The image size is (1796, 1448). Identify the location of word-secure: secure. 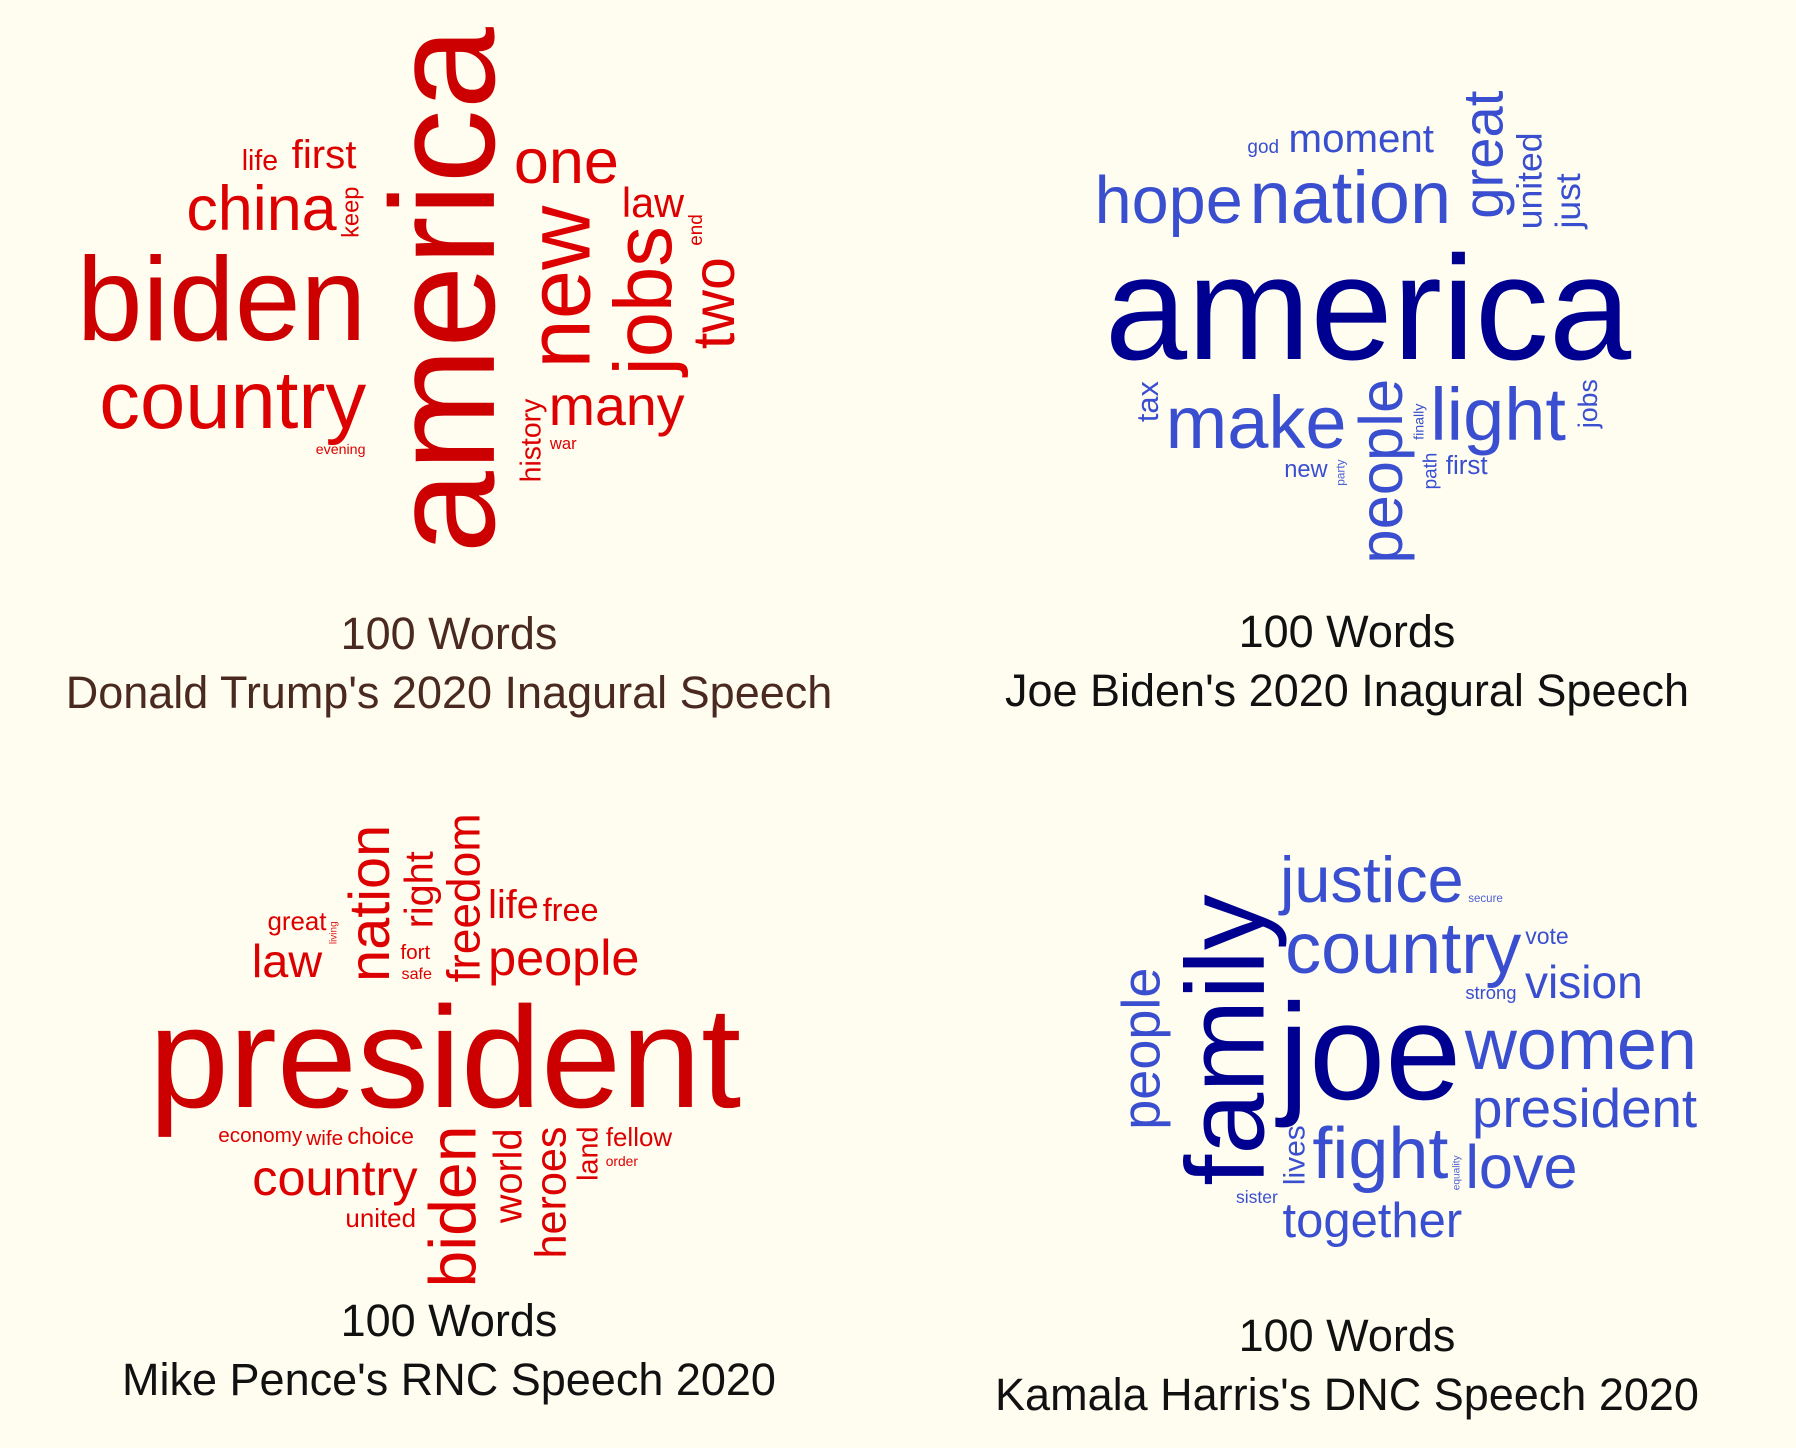
(1485, 899).